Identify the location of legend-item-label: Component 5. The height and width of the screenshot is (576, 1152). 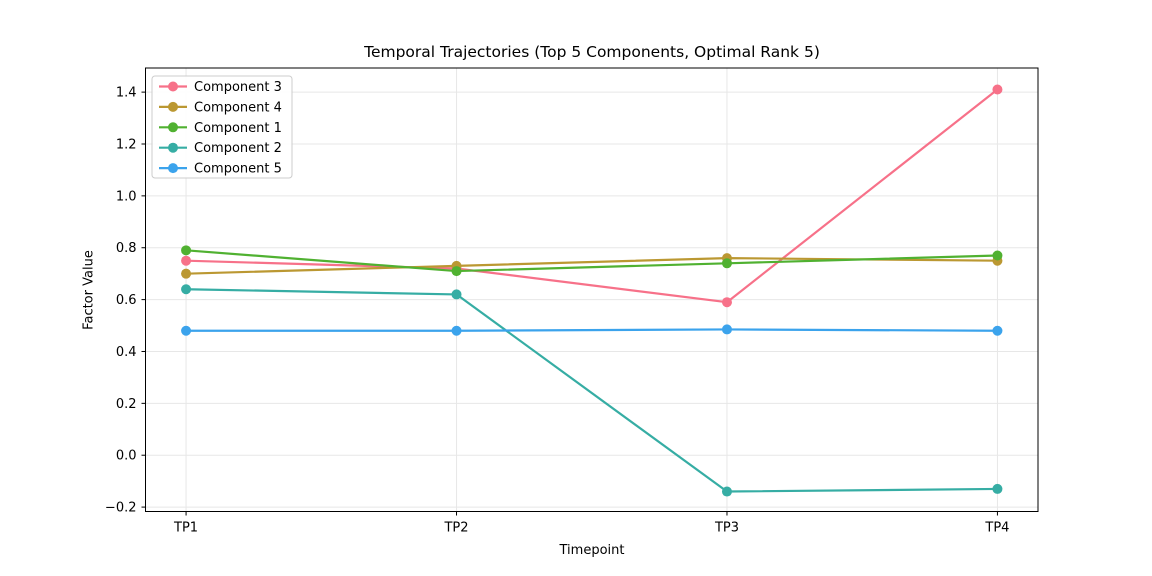
(238, 169).